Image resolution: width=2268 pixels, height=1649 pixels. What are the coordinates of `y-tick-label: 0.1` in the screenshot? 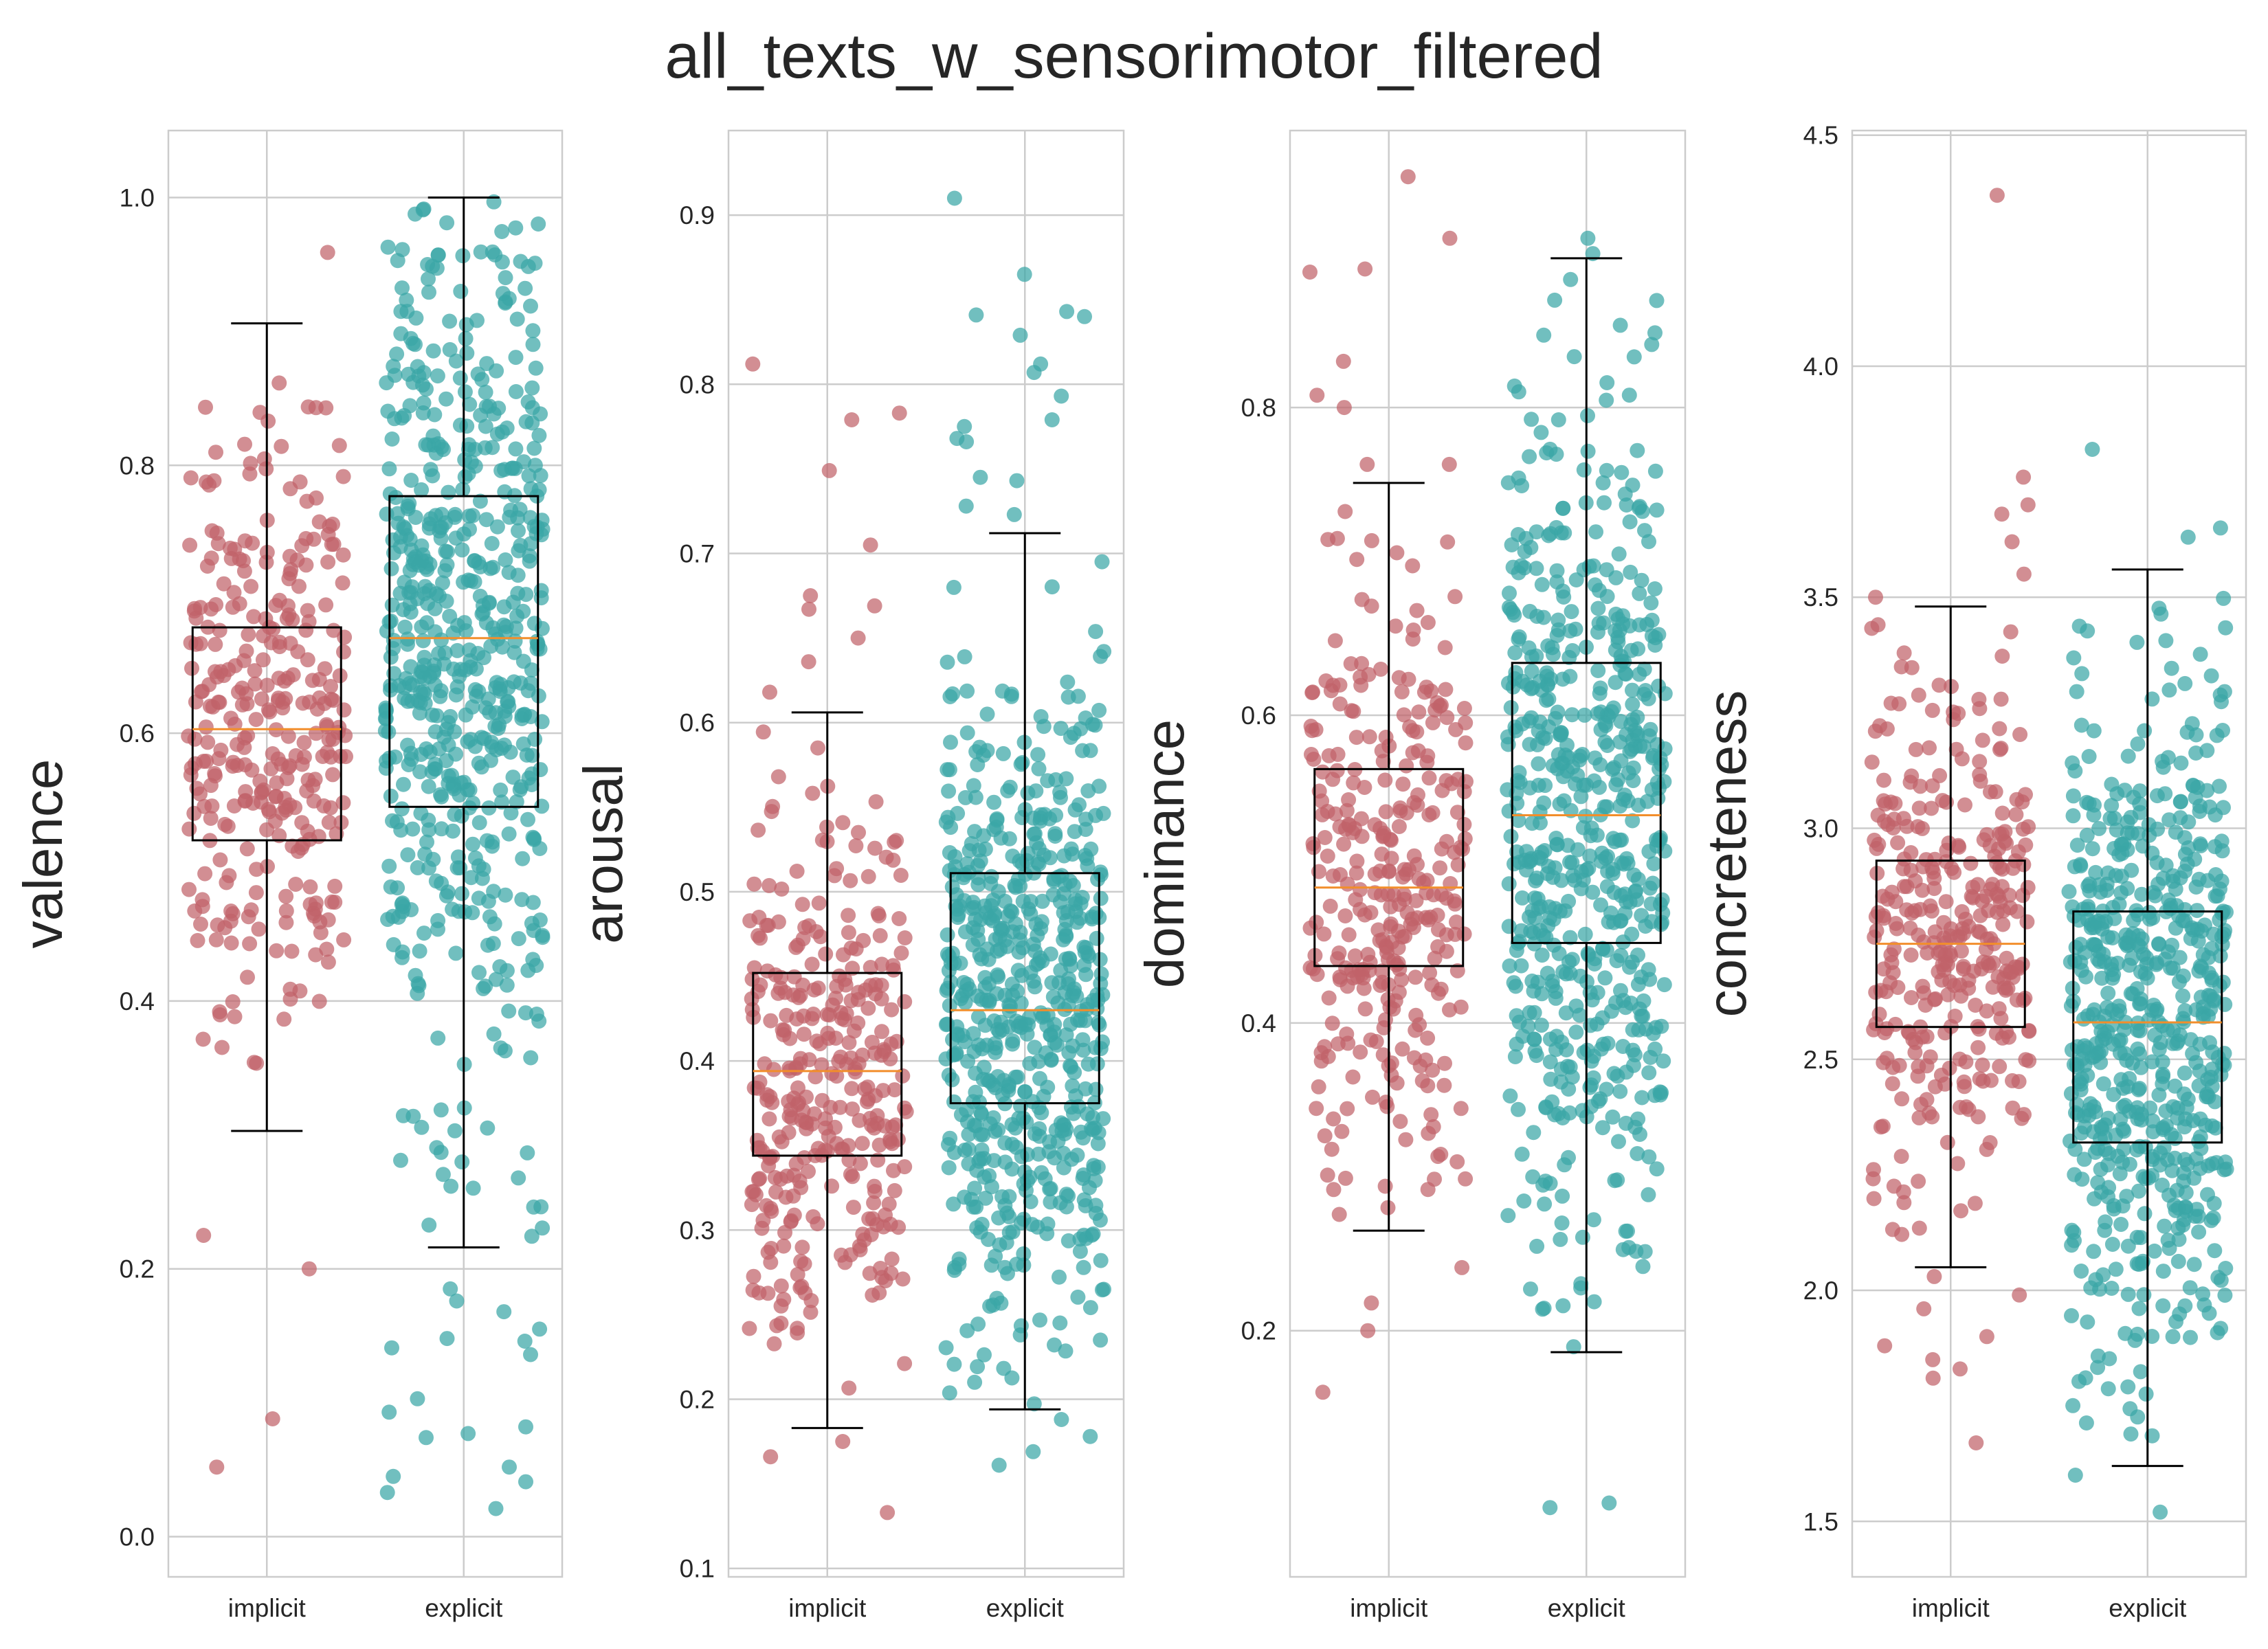 It's located at (697, 1569).